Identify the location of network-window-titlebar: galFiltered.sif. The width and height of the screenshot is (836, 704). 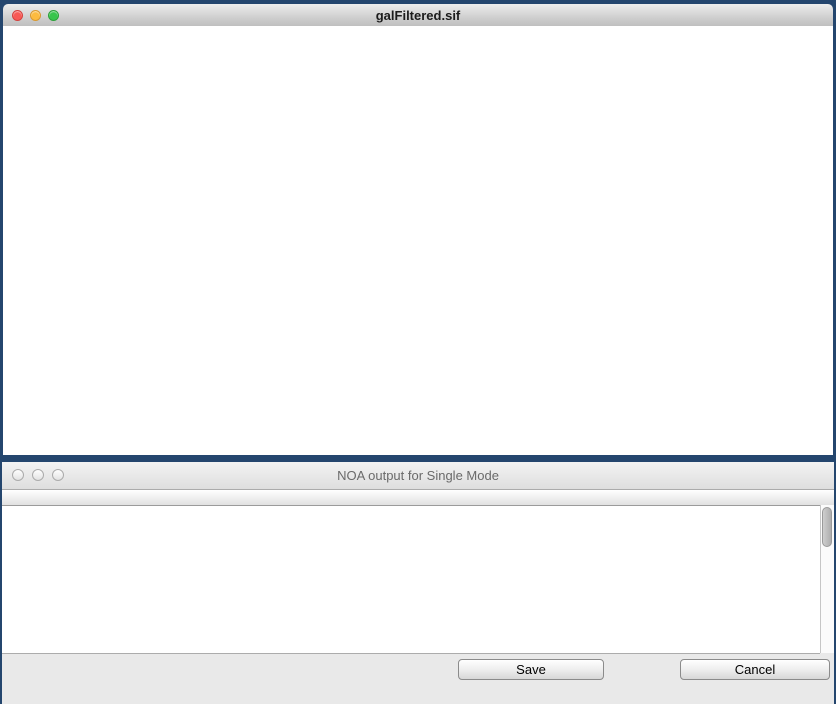
(418, 15).